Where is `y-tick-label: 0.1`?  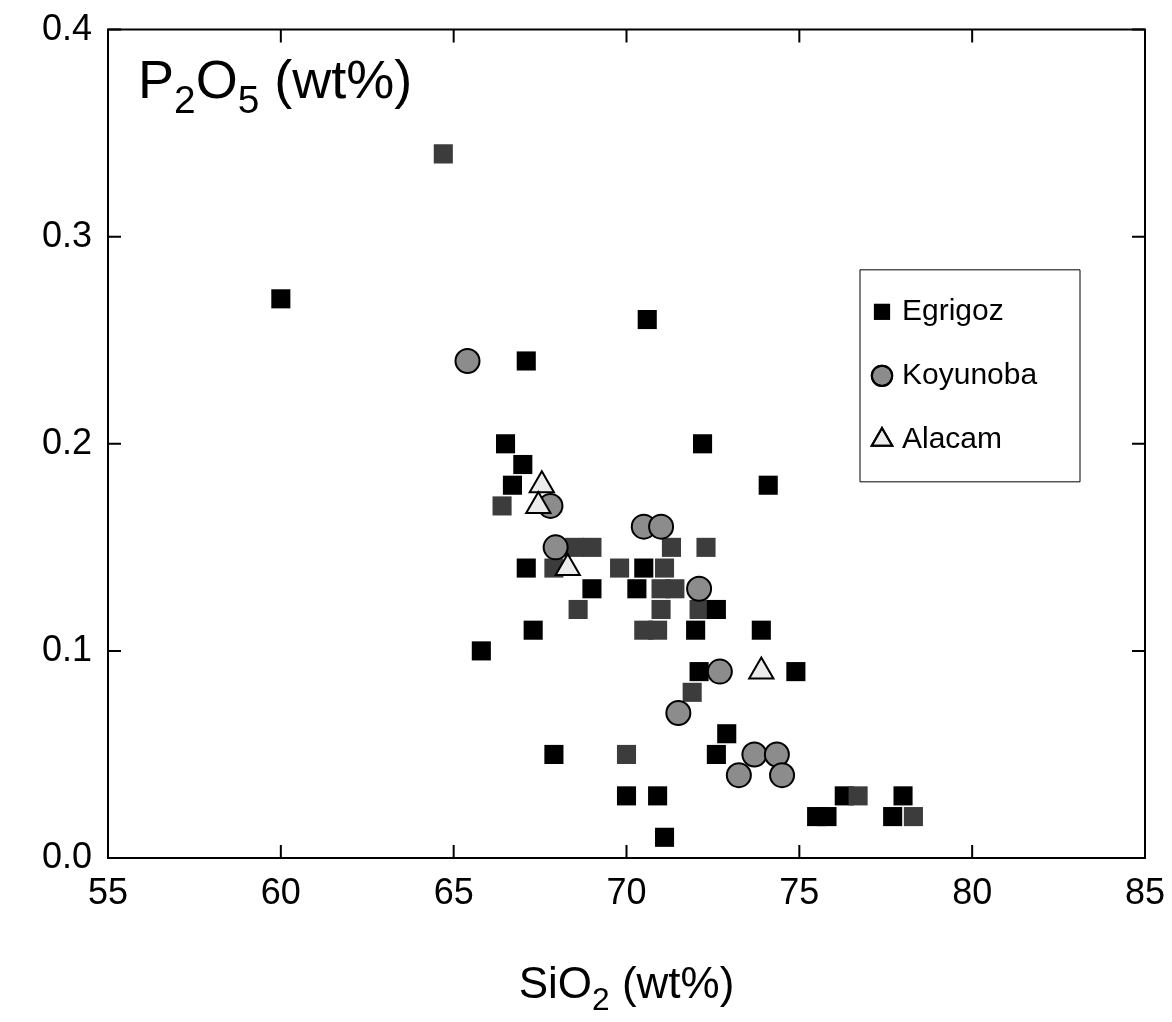 y-tick-label: 0.1 is located at coordinates (66, 648).